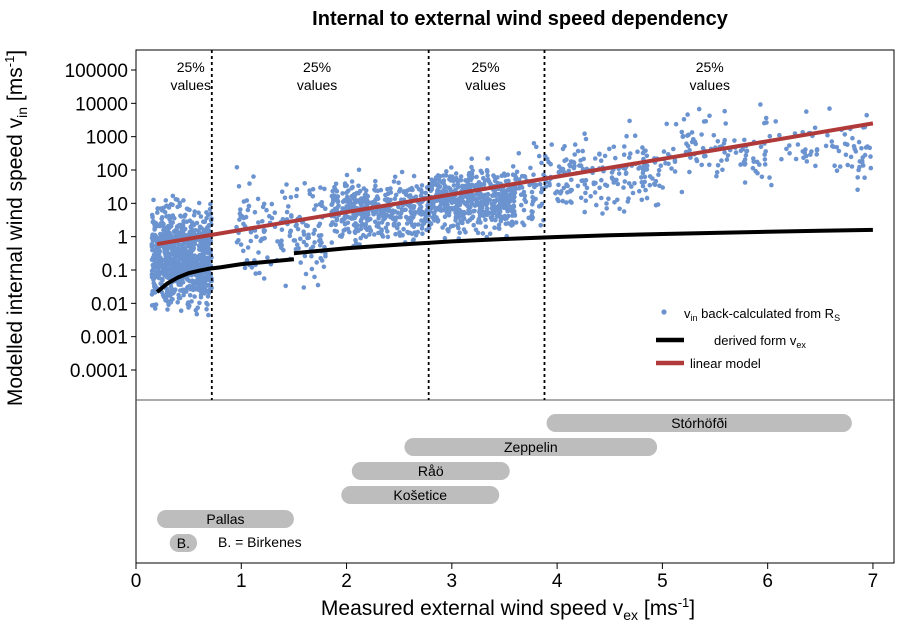 This screenshot has width=906, height=627. What do you see at coordinates (117, 204) in the screenshot?
I see `y-tick-label: 10` at bounding box center [117, 204].